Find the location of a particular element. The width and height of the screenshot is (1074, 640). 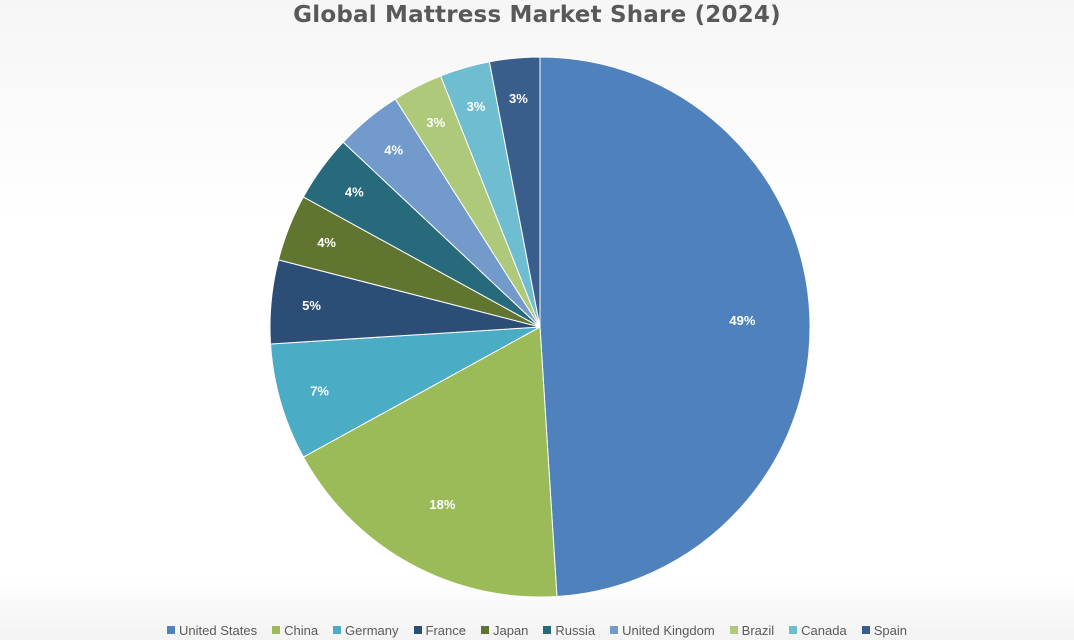

legend-item-spain: Spain is located at coordinates (884, 630).